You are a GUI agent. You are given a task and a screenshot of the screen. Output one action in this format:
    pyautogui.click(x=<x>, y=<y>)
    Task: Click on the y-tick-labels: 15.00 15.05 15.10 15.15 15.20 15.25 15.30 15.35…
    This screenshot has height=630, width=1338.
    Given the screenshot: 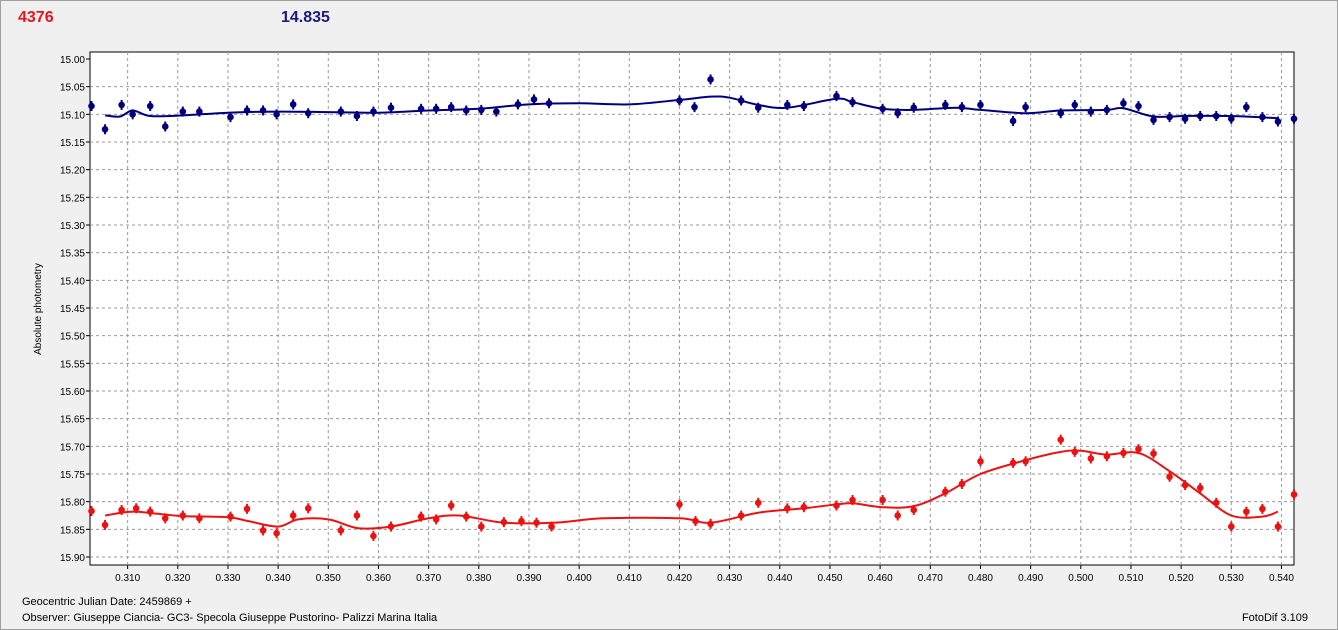 What is the action you would take?
    pyautogui.click(x=72, y=309)
    